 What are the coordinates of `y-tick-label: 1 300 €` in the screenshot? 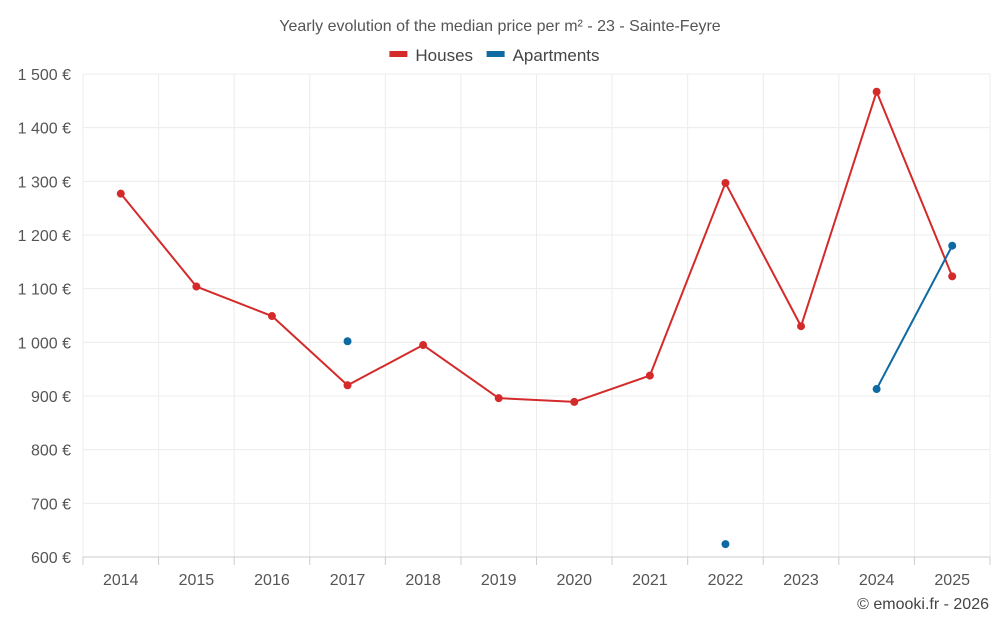 It's located at (44, 182).